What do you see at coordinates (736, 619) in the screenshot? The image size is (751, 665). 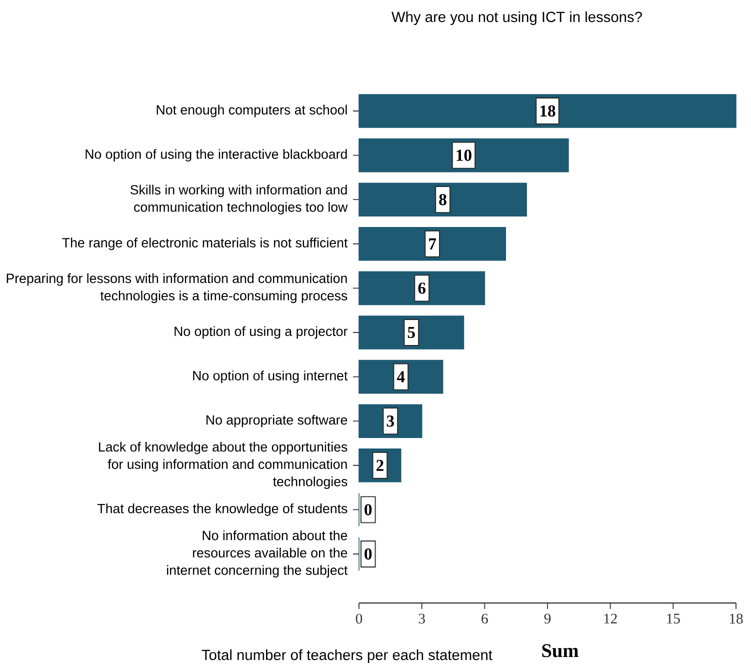 I see `x-tick-label: 18` at bounding box center [736, 619].